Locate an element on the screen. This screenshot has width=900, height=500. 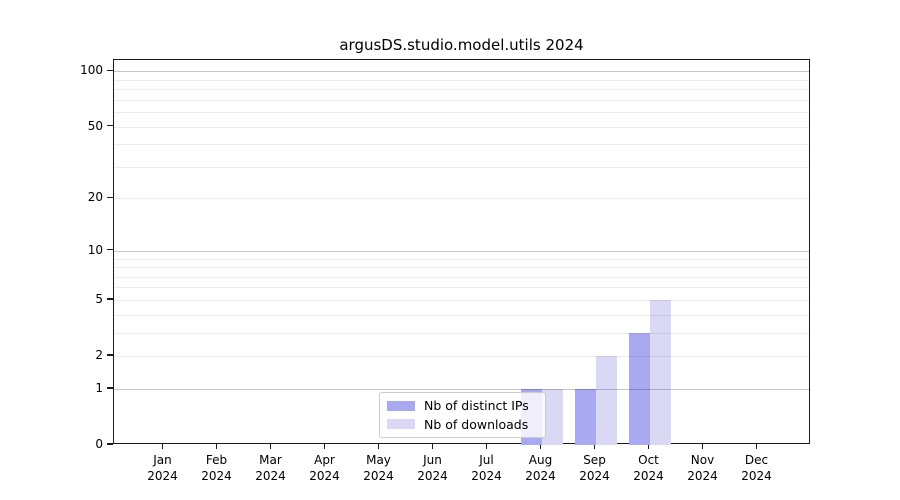
x-tick-label: Jun 2024 is located at coordinates (432, 468).